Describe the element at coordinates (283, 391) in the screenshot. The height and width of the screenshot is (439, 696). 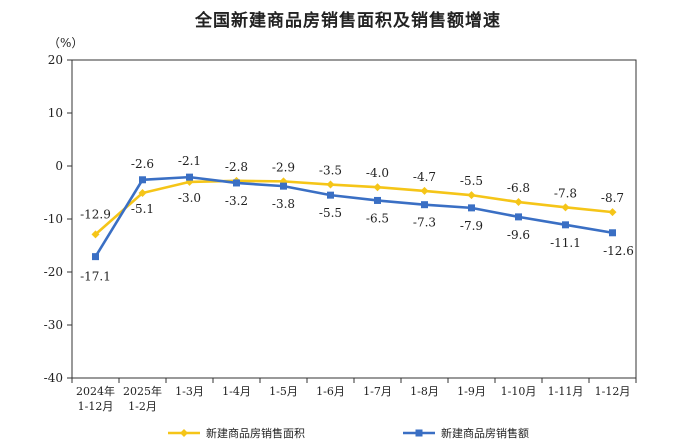
I see `x-tick-label: 1-5月` at that location.